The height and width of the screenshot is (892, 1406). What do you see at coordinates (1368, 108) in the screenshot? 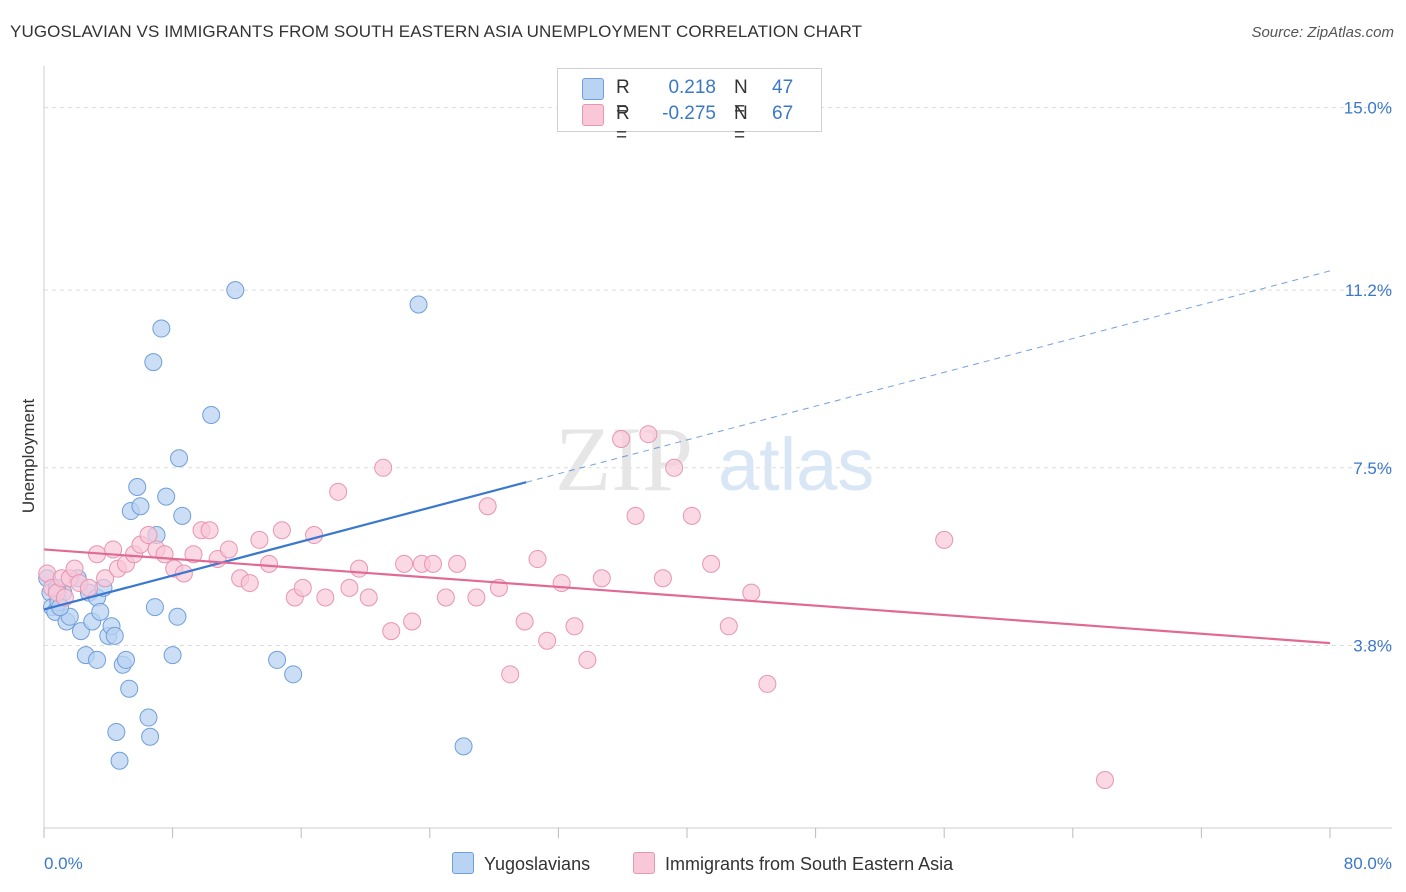
I see `y-tick-label: 15.0%` at bounding box center [1368, 108].